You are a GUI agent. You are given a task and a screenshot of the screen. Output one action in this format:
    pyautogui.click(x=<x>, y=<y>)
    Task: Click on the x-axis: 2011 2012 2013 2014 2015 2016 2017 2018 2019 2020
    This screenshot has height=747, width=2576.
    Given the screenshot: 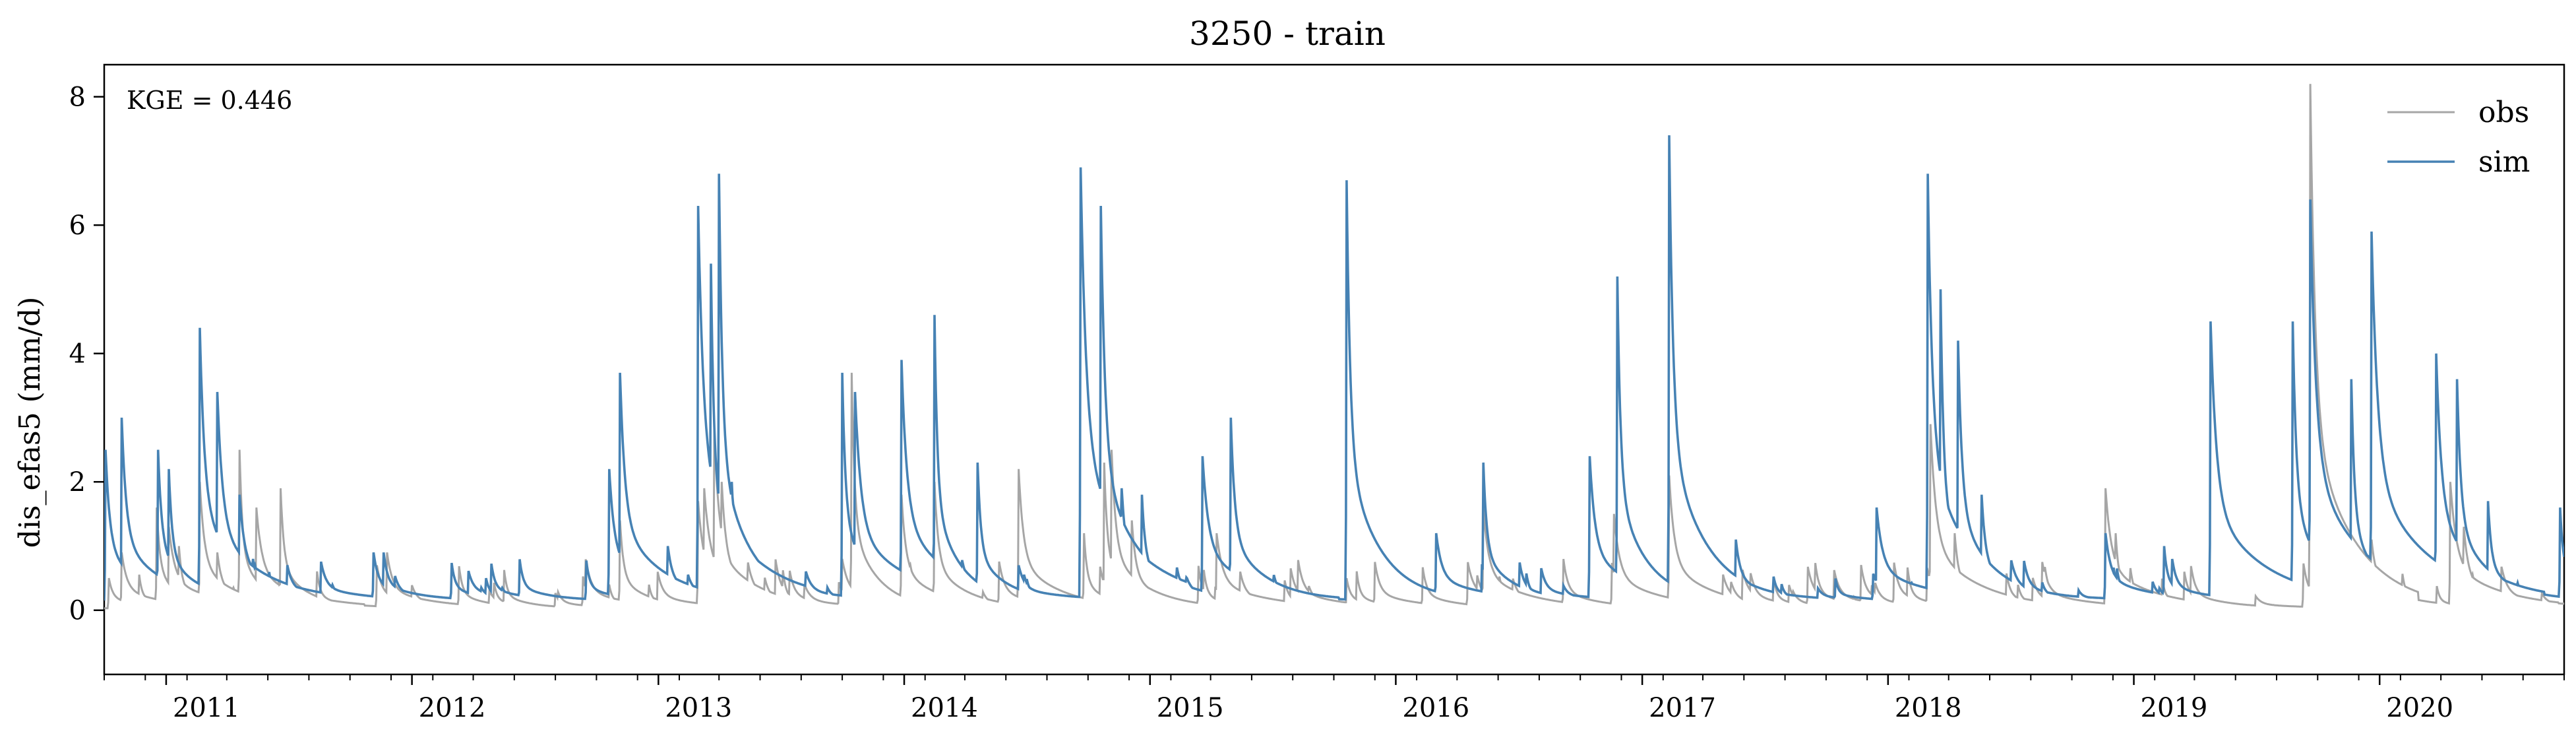 What is the action you would take?
    pyautogui.click(x=1334, y=699)
    